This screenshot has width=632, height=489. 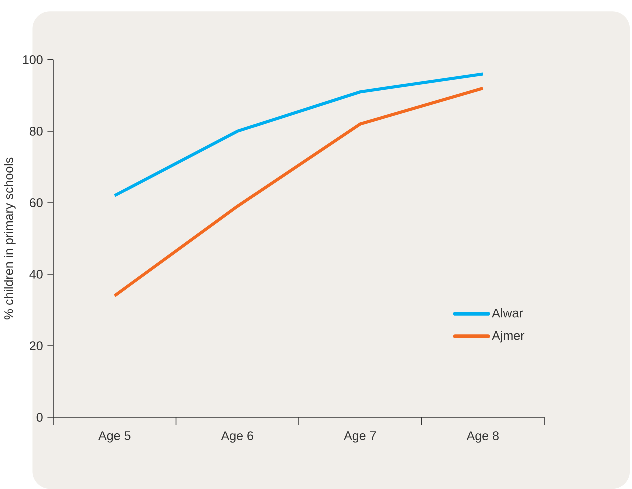 What do you see at coordinates (36, 274) in the screenshot?
I see `y-tick-label: 40` at bounding box center [36, 274].